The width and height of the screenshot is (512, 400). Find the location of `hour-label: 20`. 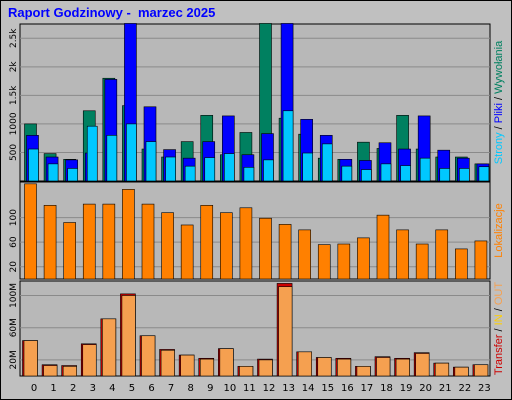

hour-label: 20 is located at coordinates (425, 388).